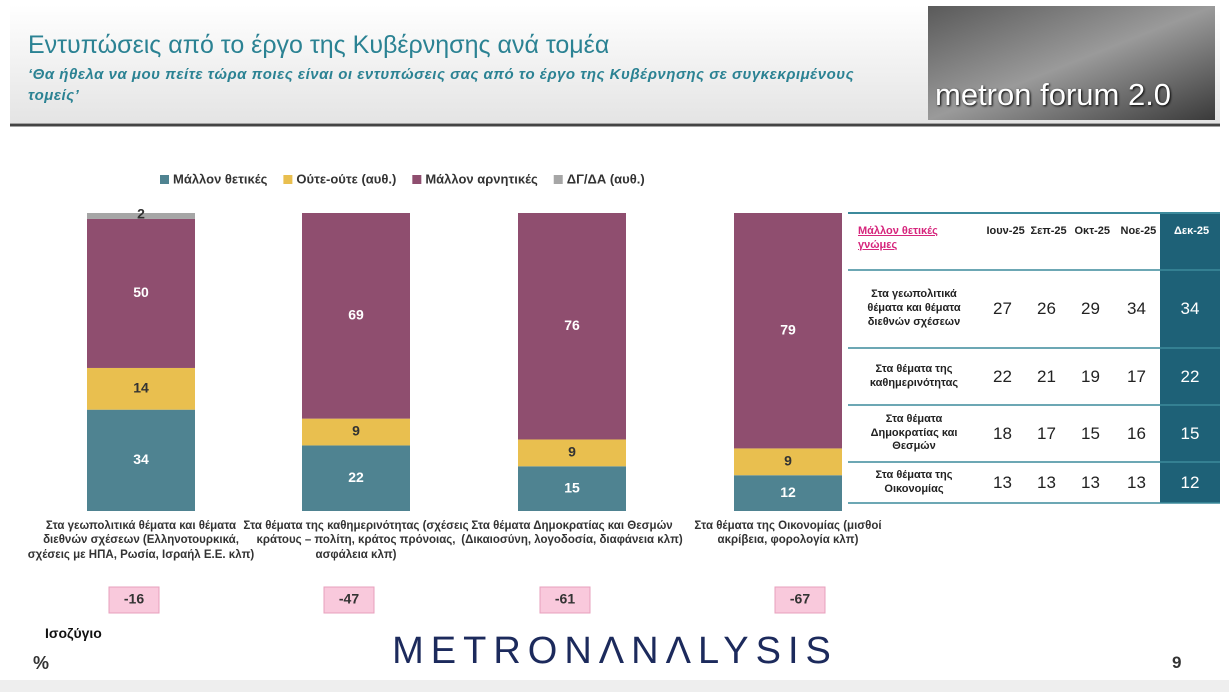 This screenshot has height=692, width=1229. Describe the element at coordinates (481, 178) in the screenshot. I see `legend-label: Μάλλον αρνητικές` at that location.